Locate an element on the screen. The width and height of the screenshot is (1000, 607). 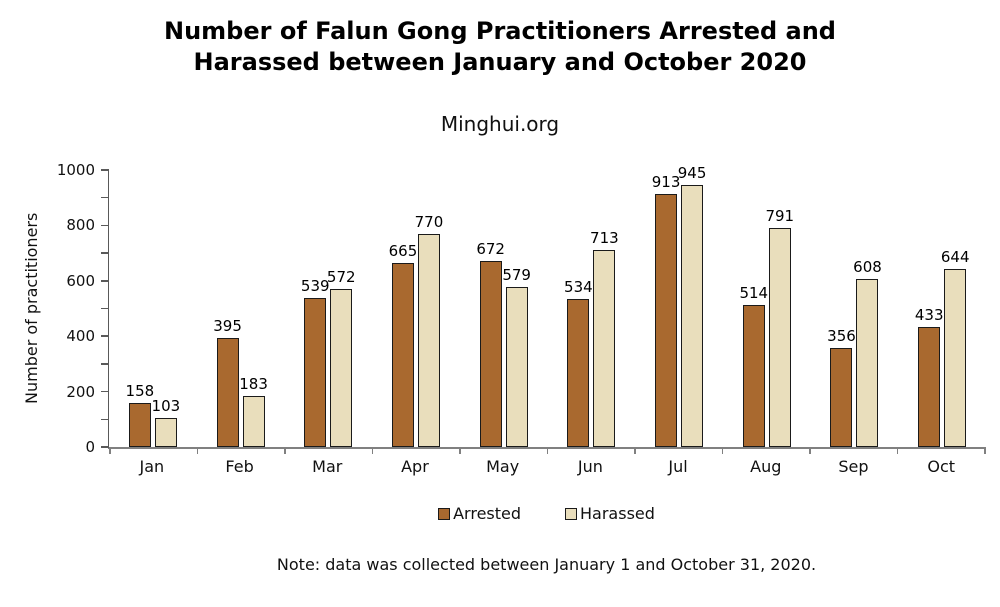
arrested-bar-mar: 539 is located at coordinates (315, 362).